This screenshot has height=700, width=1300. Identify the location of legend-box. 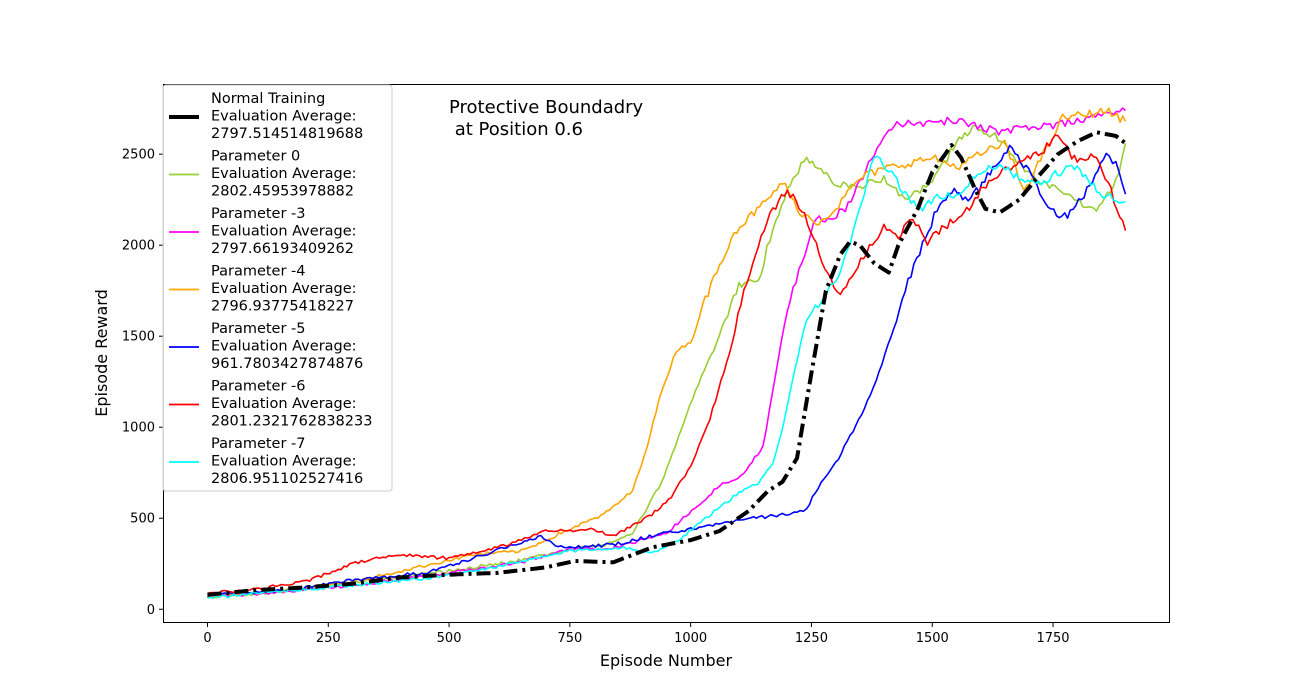
(277, 288).